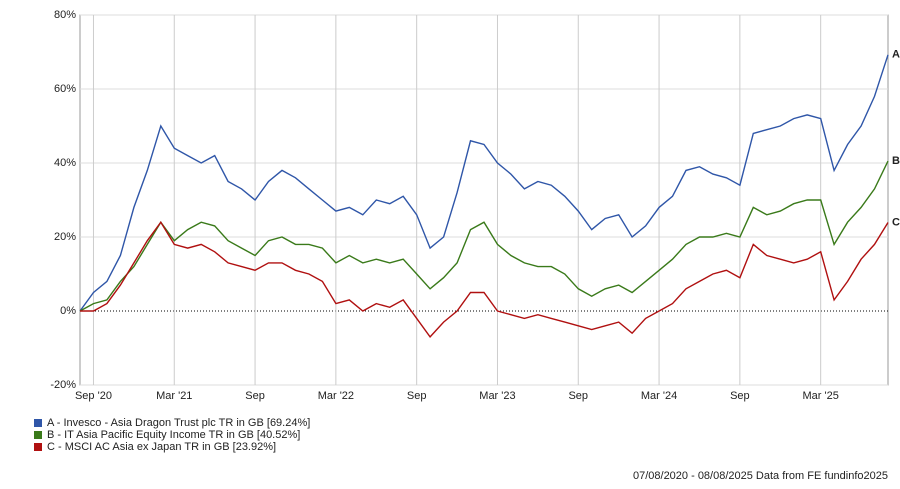  Describe the element at coordinates (896, 161) in the screenshot. I see `end-label: B` at that location.